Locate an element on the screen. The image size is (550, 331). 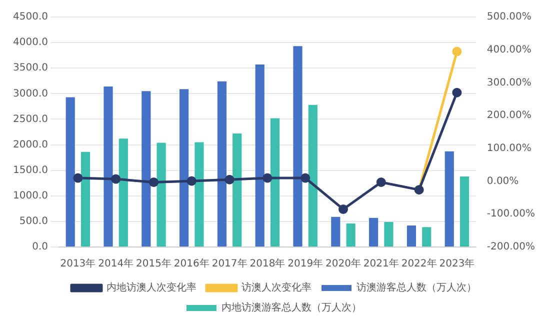
x-tick-label: 2018年 is located at coordinates (268, 264).